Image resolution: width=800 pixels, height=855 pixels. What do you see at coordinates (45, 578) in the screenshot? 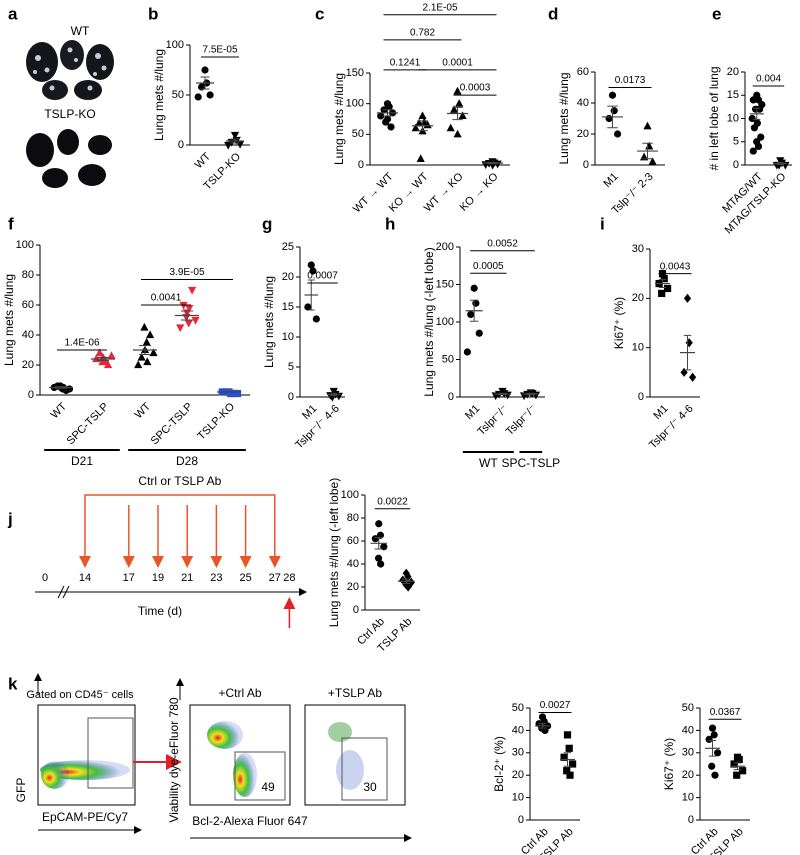
I see `day-label: 0` at bounding box center [45, 578].